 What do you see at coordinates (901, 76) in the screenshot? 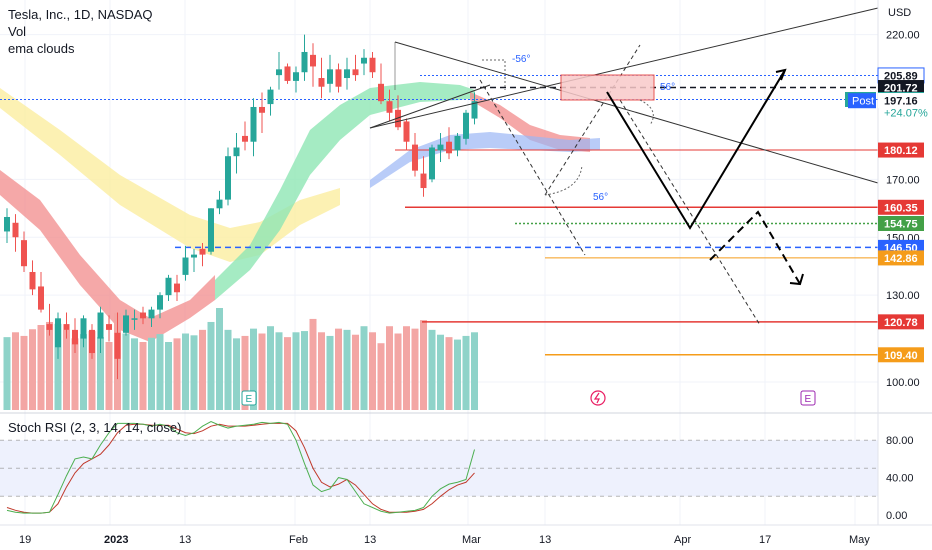
I see `price-tag-label: 205.89` at bounding box center [901, 76].